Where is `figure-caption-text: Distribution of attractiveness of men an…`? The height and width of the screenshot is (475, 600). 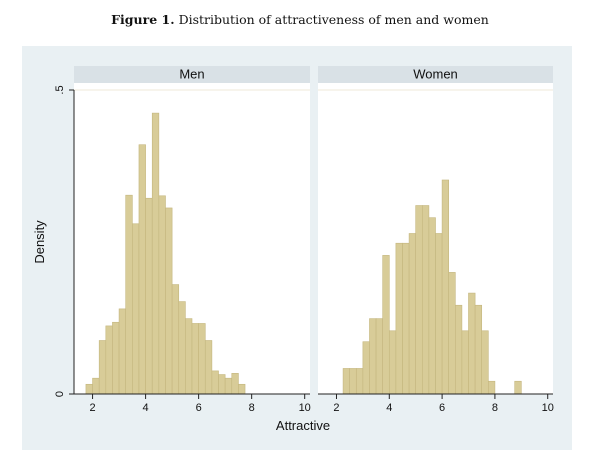 figure-caption-text: Distribution of attractiveness of men an… is located at coordinates (333, 19).